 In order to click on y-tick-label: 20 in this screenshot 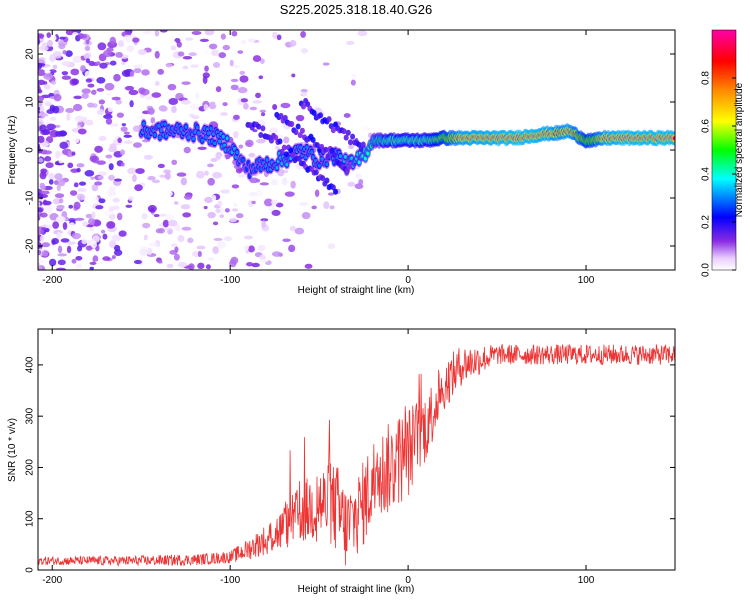, I will do `click(30, 54)`.